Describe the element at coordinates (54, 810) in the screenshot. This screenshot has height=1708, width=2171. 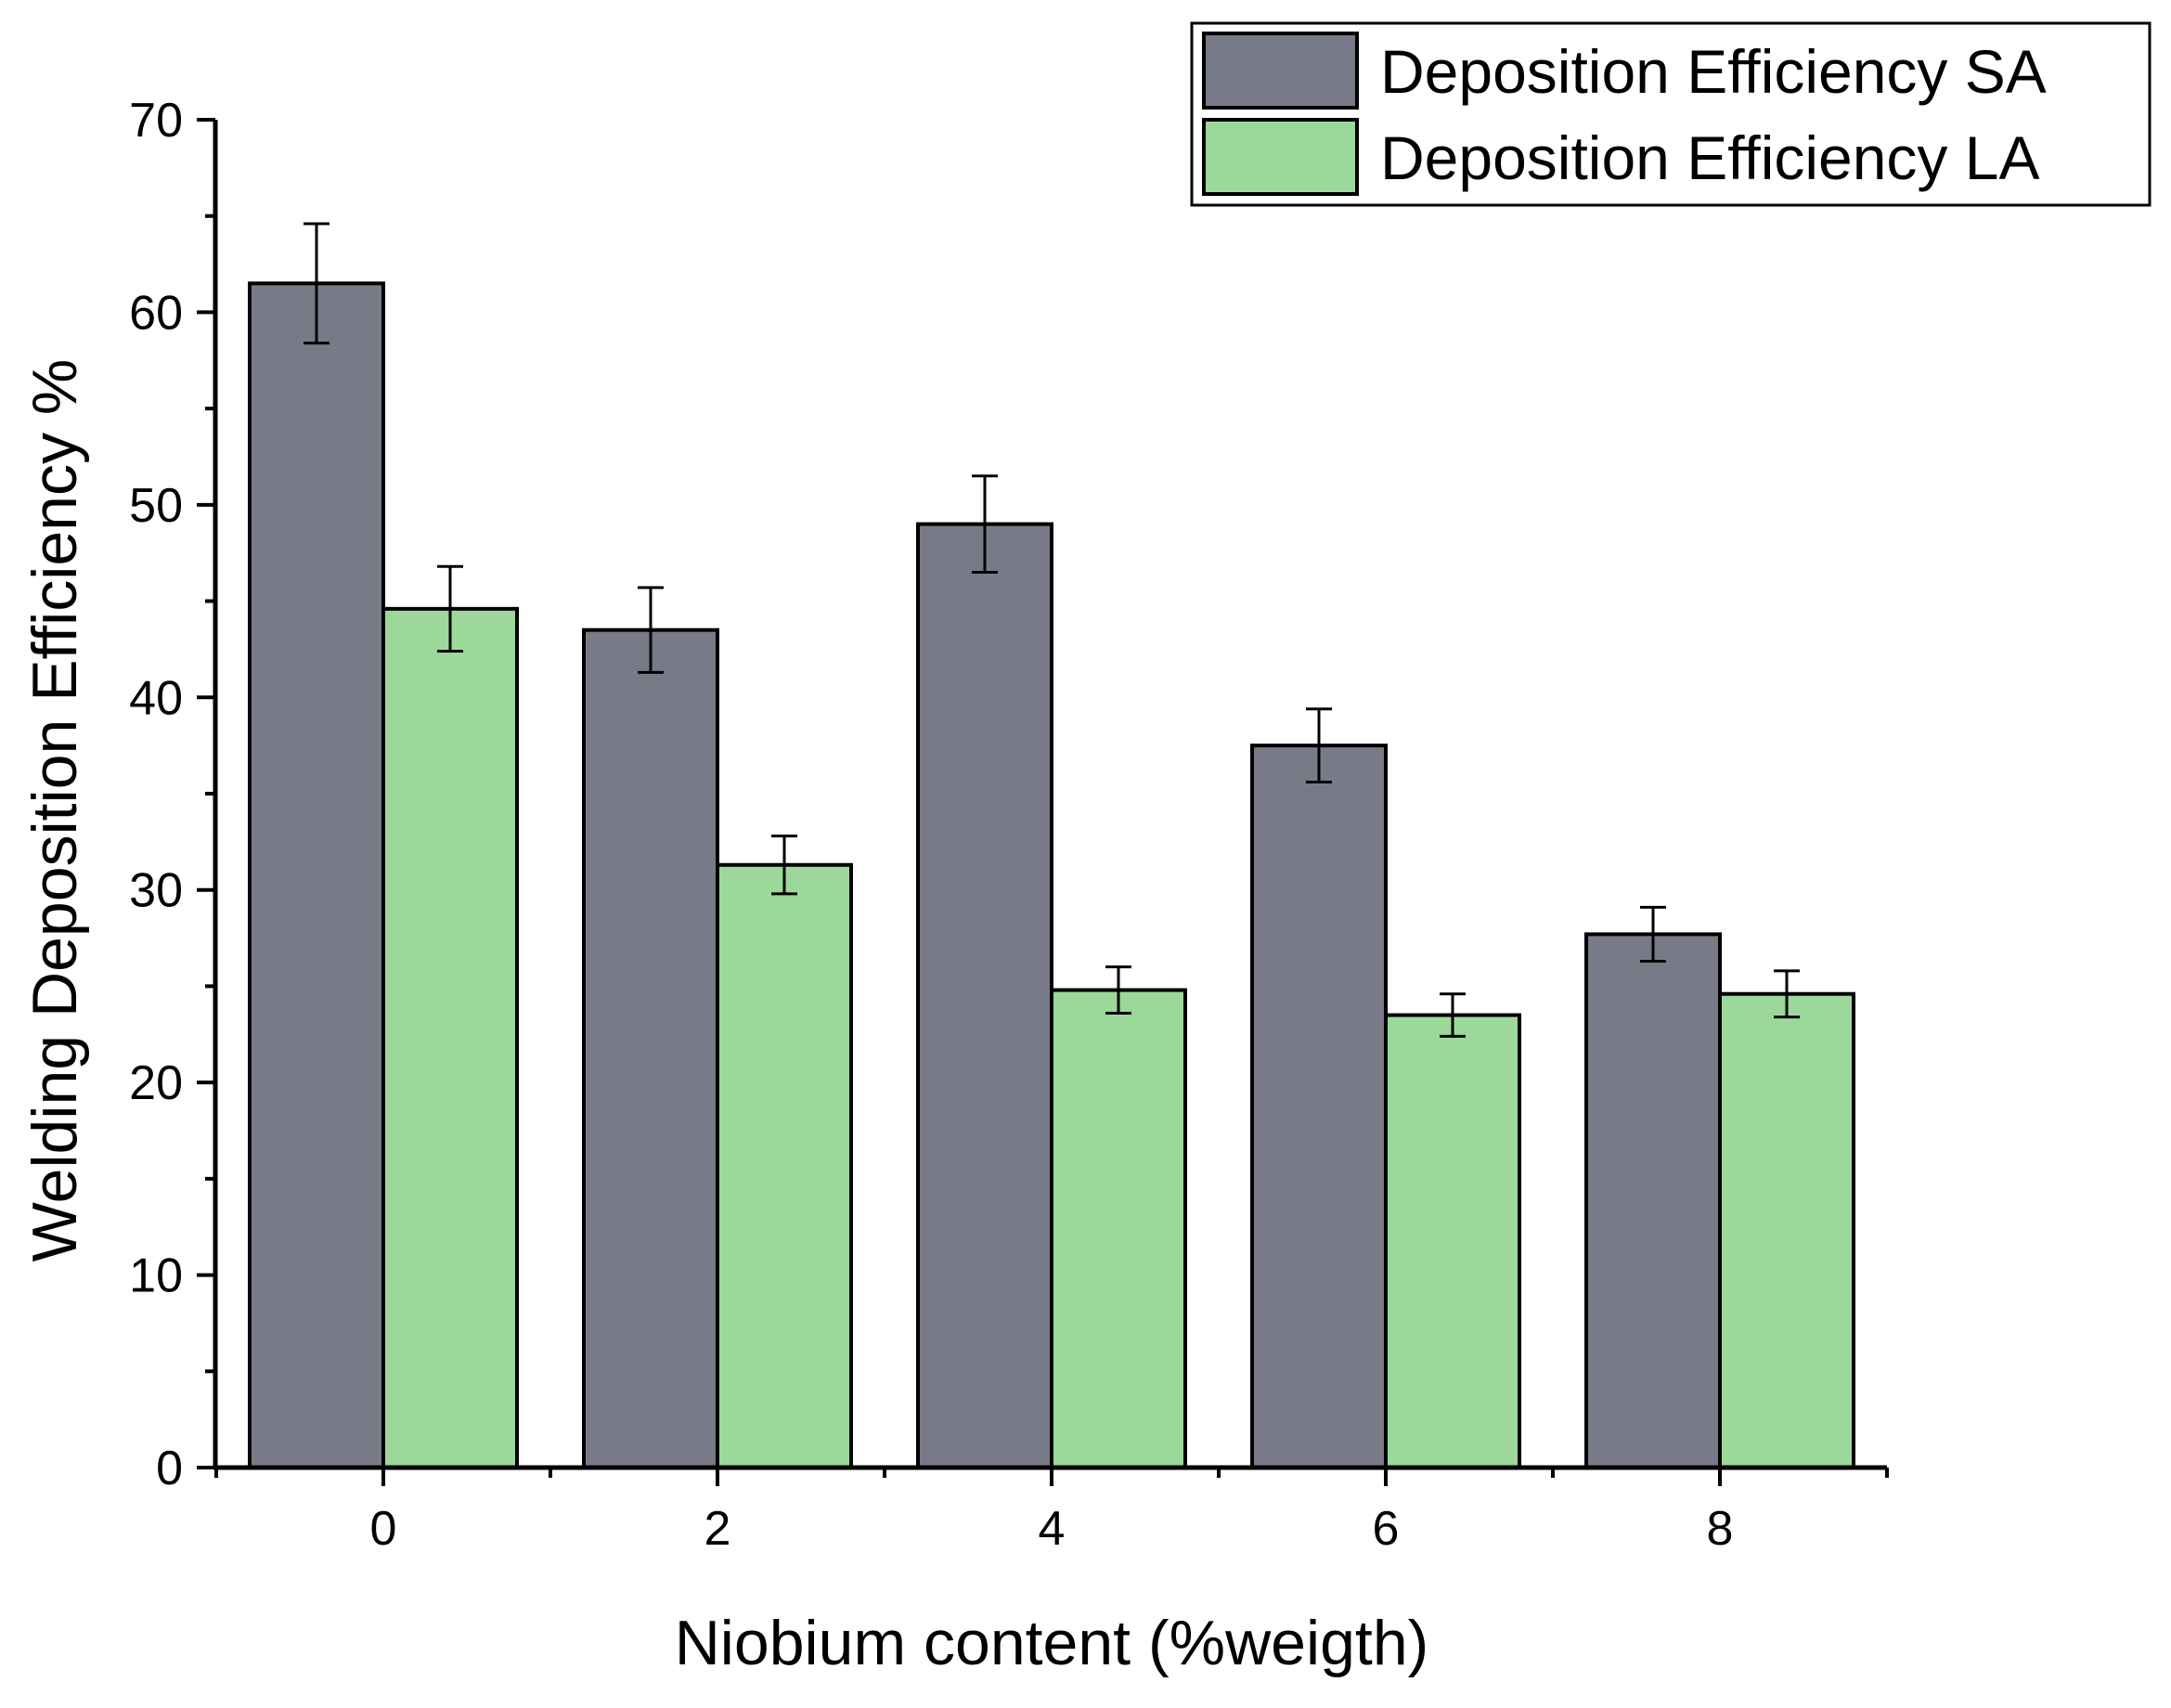
I see `y-axis-title: Welding Deposition Efficiency %` at that location.